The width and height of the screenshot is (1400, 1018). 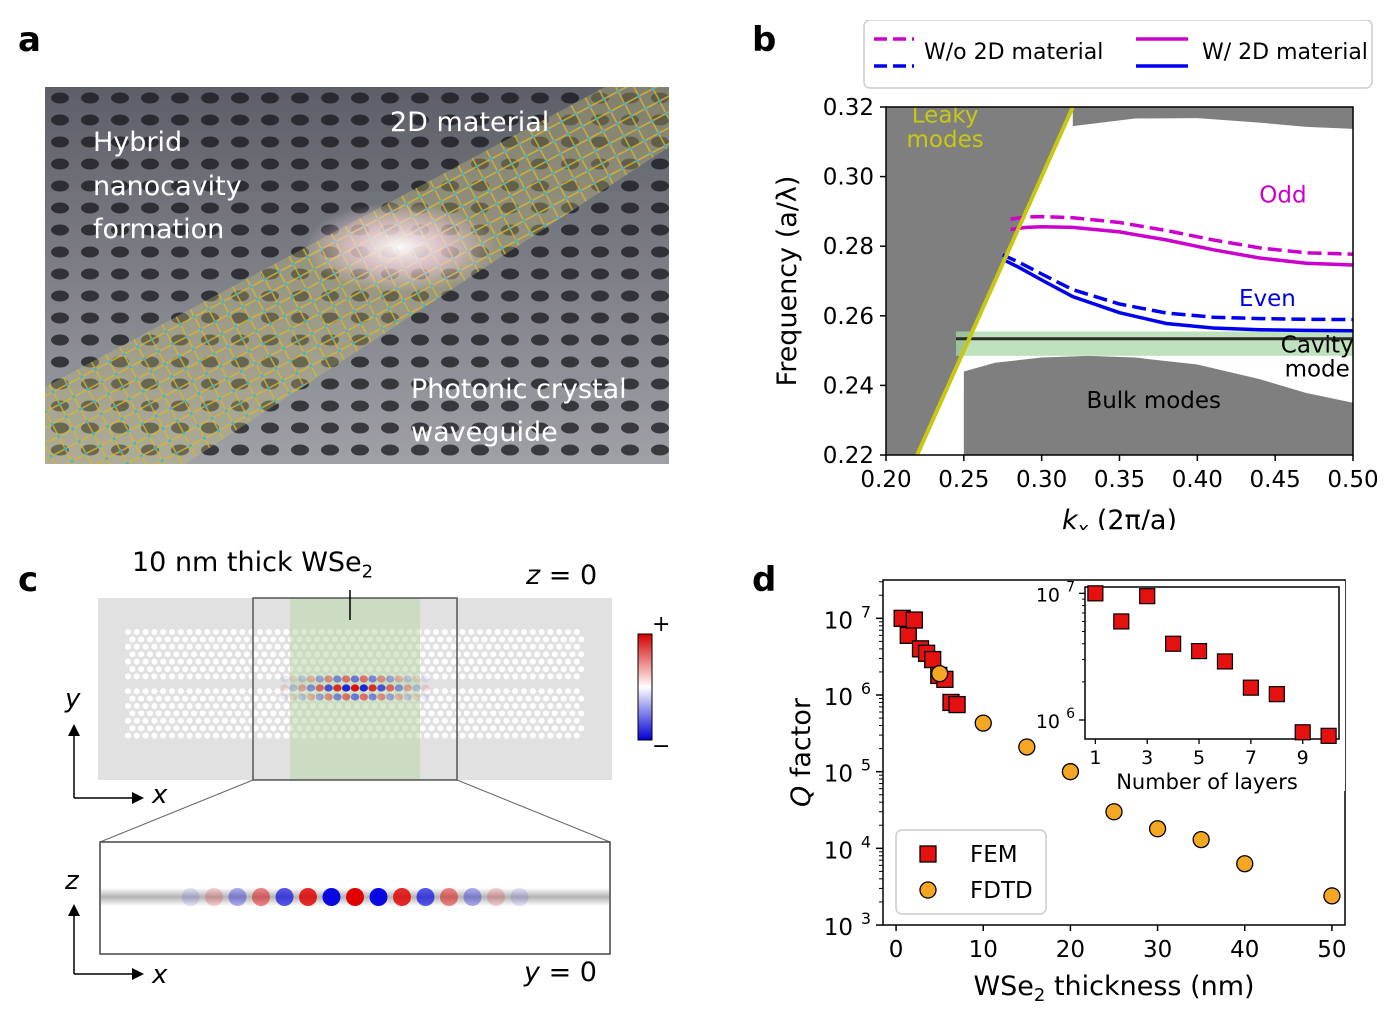 What do you see at coordinates (519, 389) in the screenshot?
I see `label-photonic-crystal: Photonic crystal` at bounding box center [519, 389].